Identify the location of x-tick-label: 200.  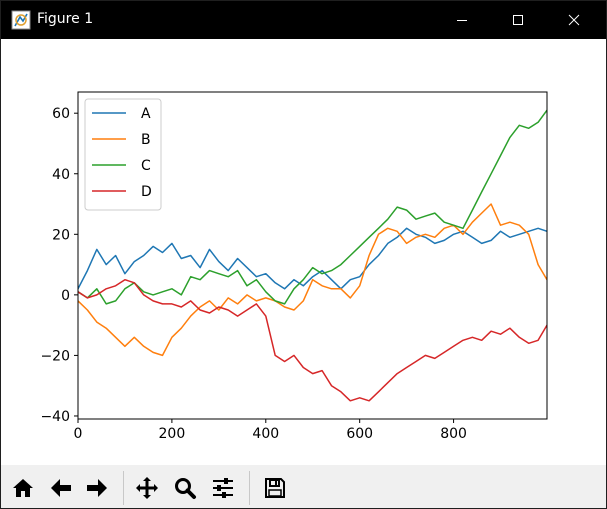
(172, 434).